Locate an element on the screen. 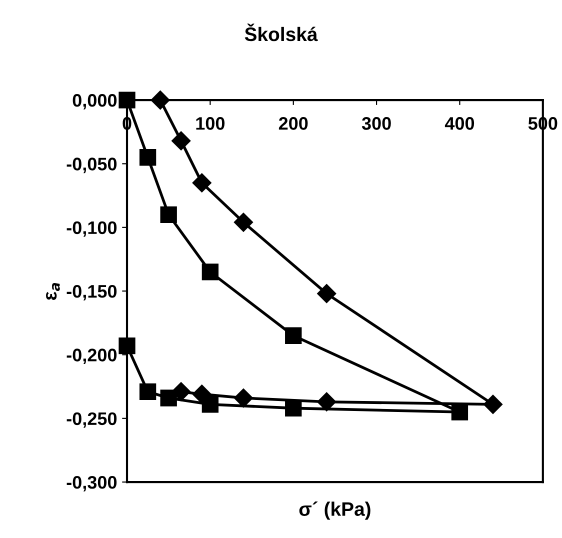  y-axis-title: ε$_{a}$ is located at coordinates (53, 291).